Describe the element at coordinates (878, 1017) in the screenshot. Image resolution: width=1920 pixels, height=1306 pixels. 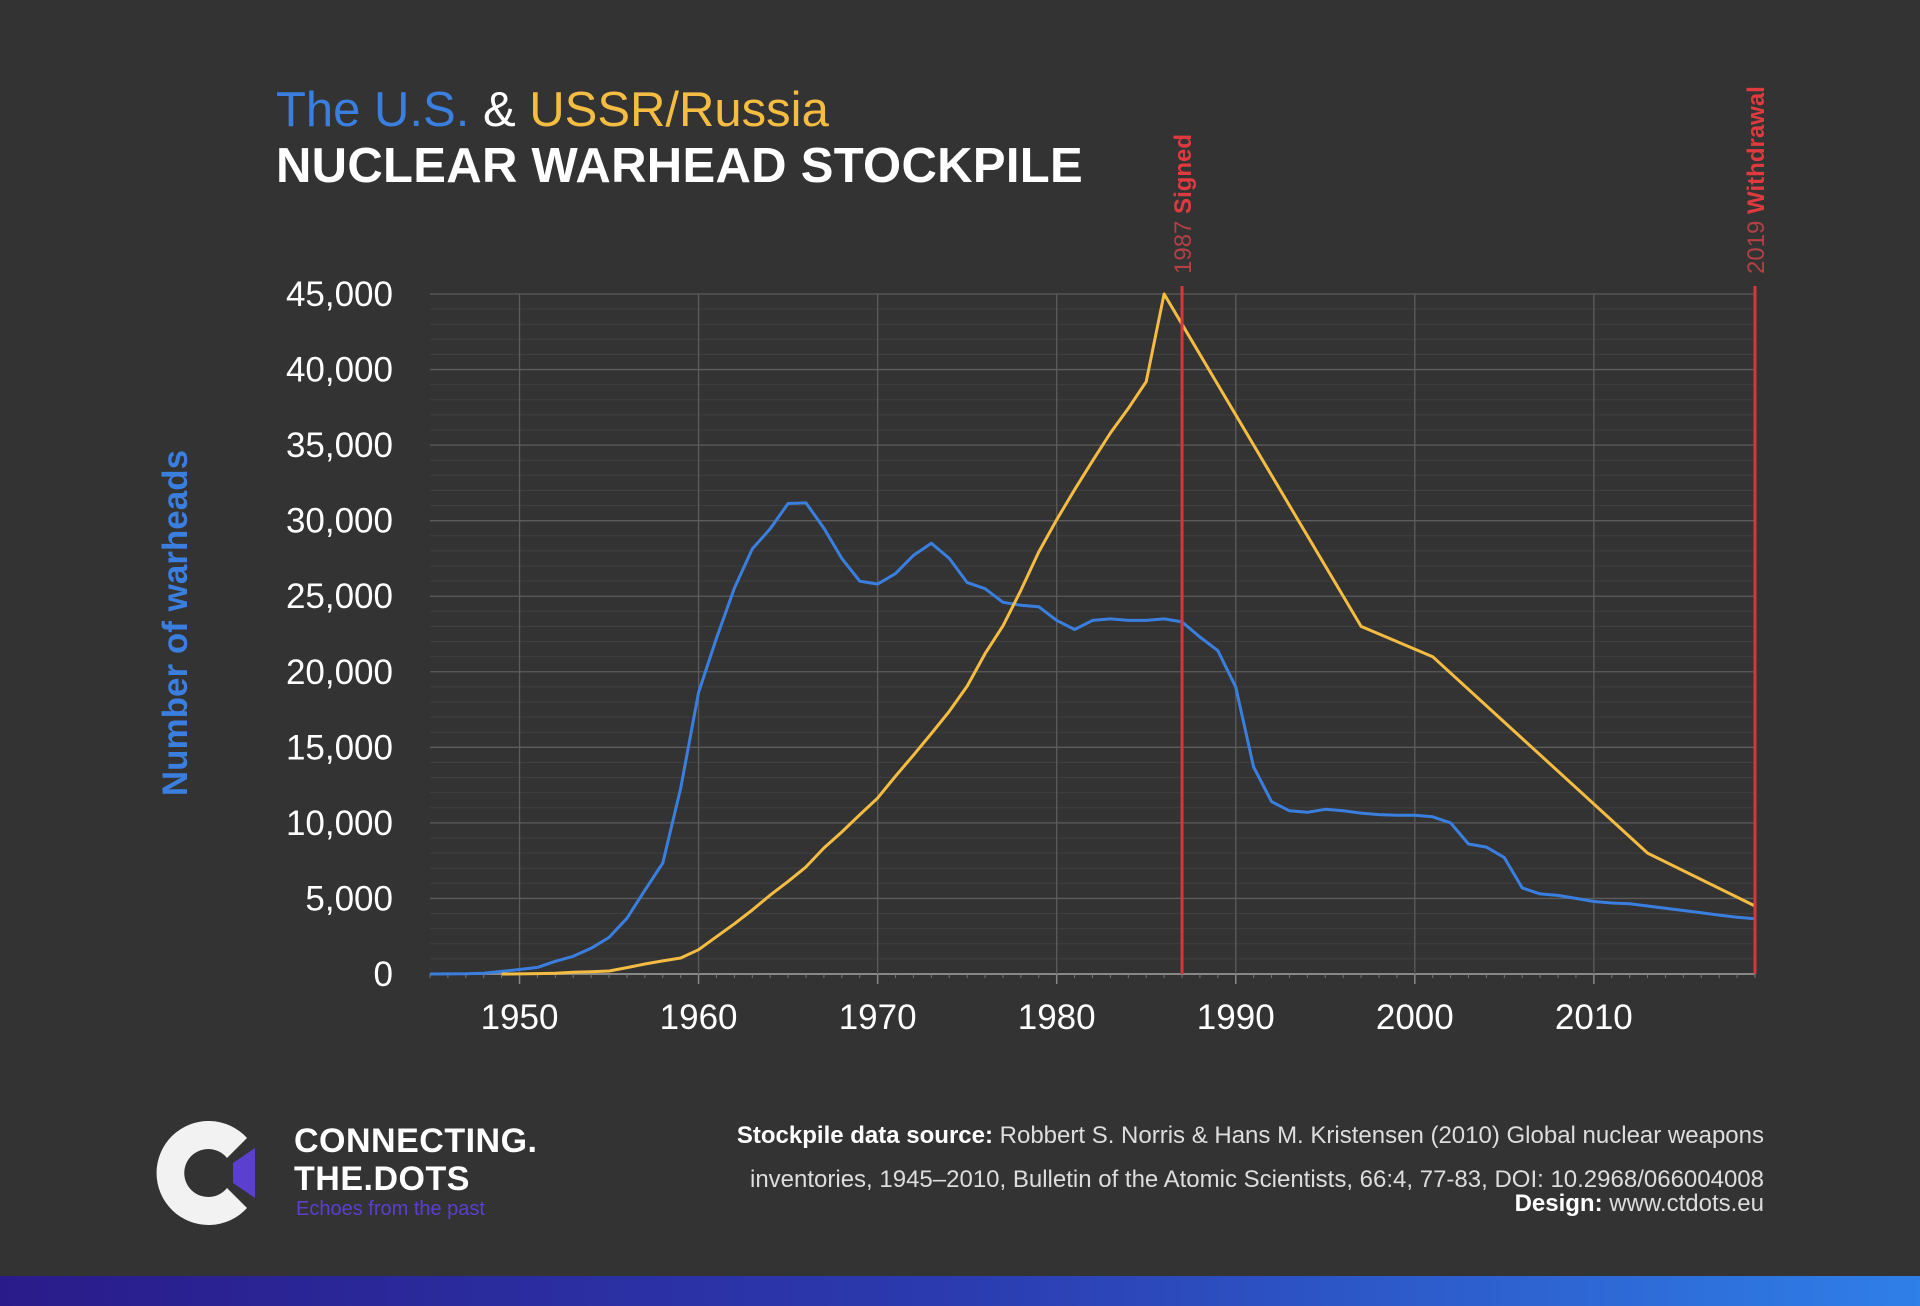
I see `x-tick-label: 1970` at that location.